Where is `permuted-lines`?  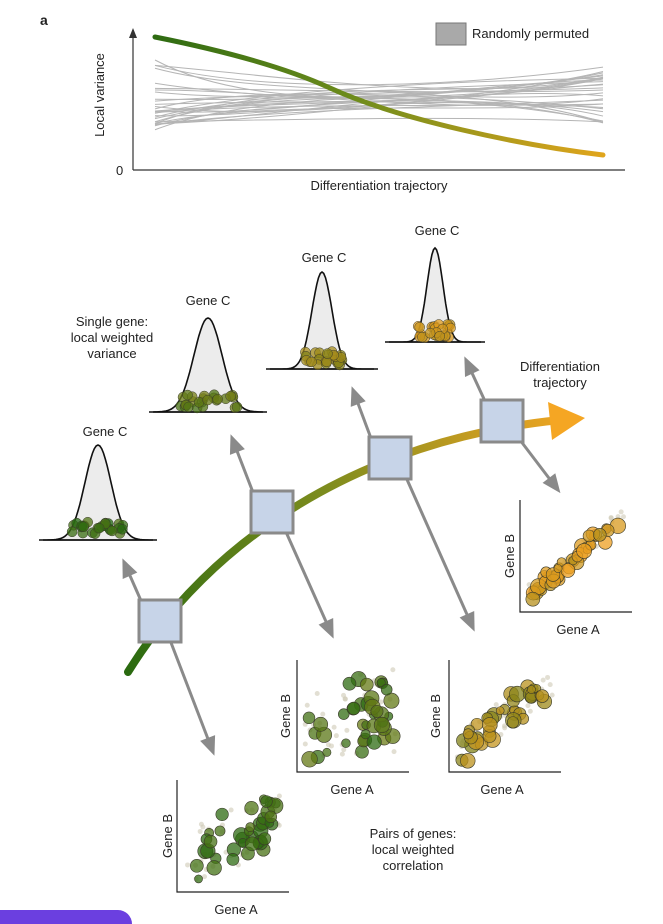
permuted-lines is located at coordinates (379, 95).